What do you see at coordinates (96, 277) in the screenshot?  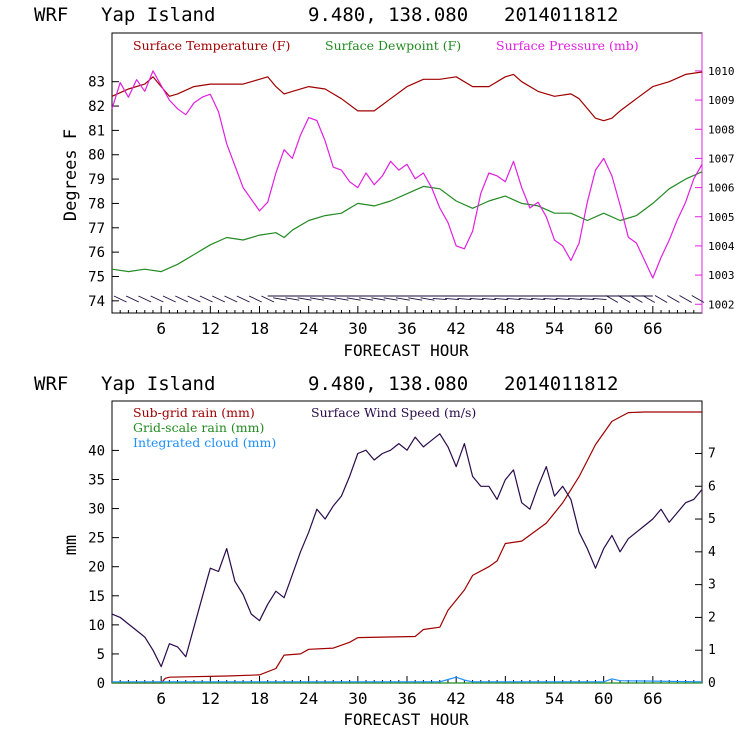 I see `y-tick-label: 75` at bounding box center [96, 277].